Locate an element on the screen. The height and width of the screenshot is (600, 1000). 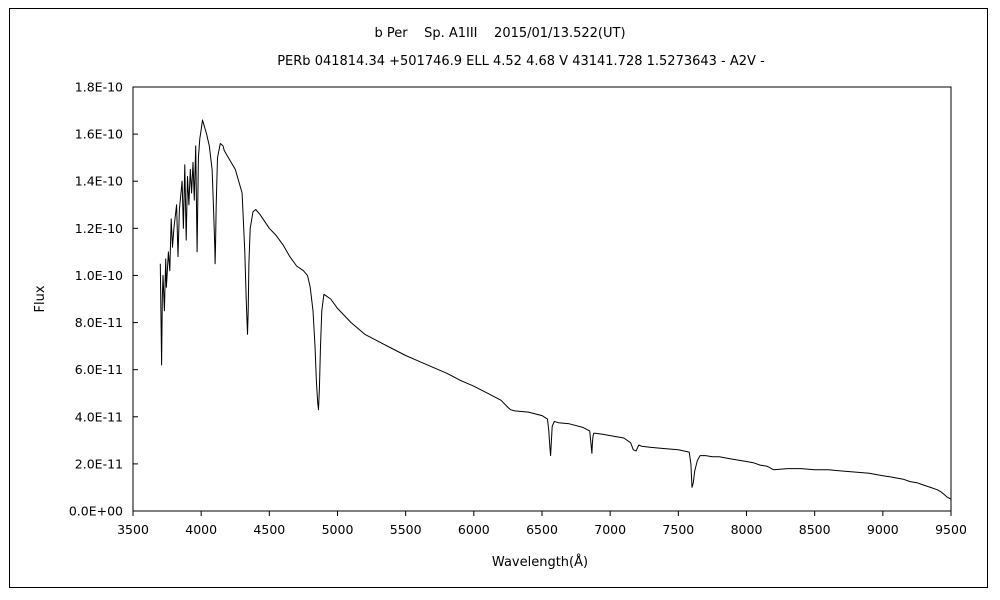
x-tick-label: 5500 is located at coordinates (406, 529).